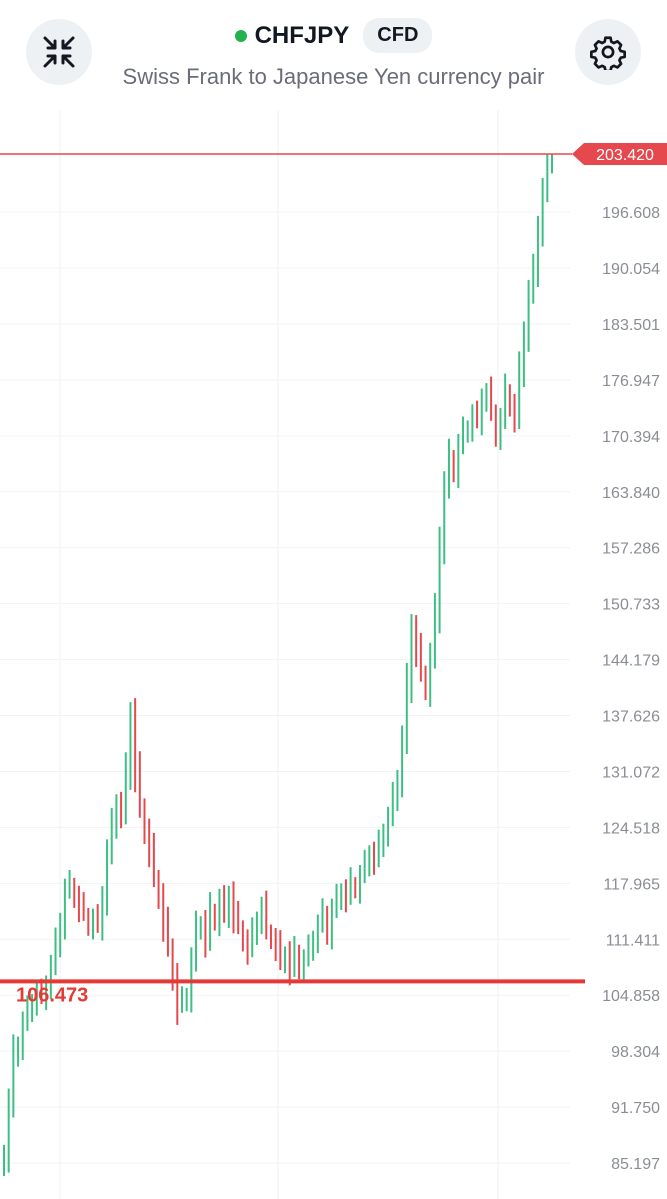 The width and height of the screenshot is (667, 1199). Describe the element at coordinates (631, 996) in the screenshot. I see `price-tick-label: 104.858` at that location.